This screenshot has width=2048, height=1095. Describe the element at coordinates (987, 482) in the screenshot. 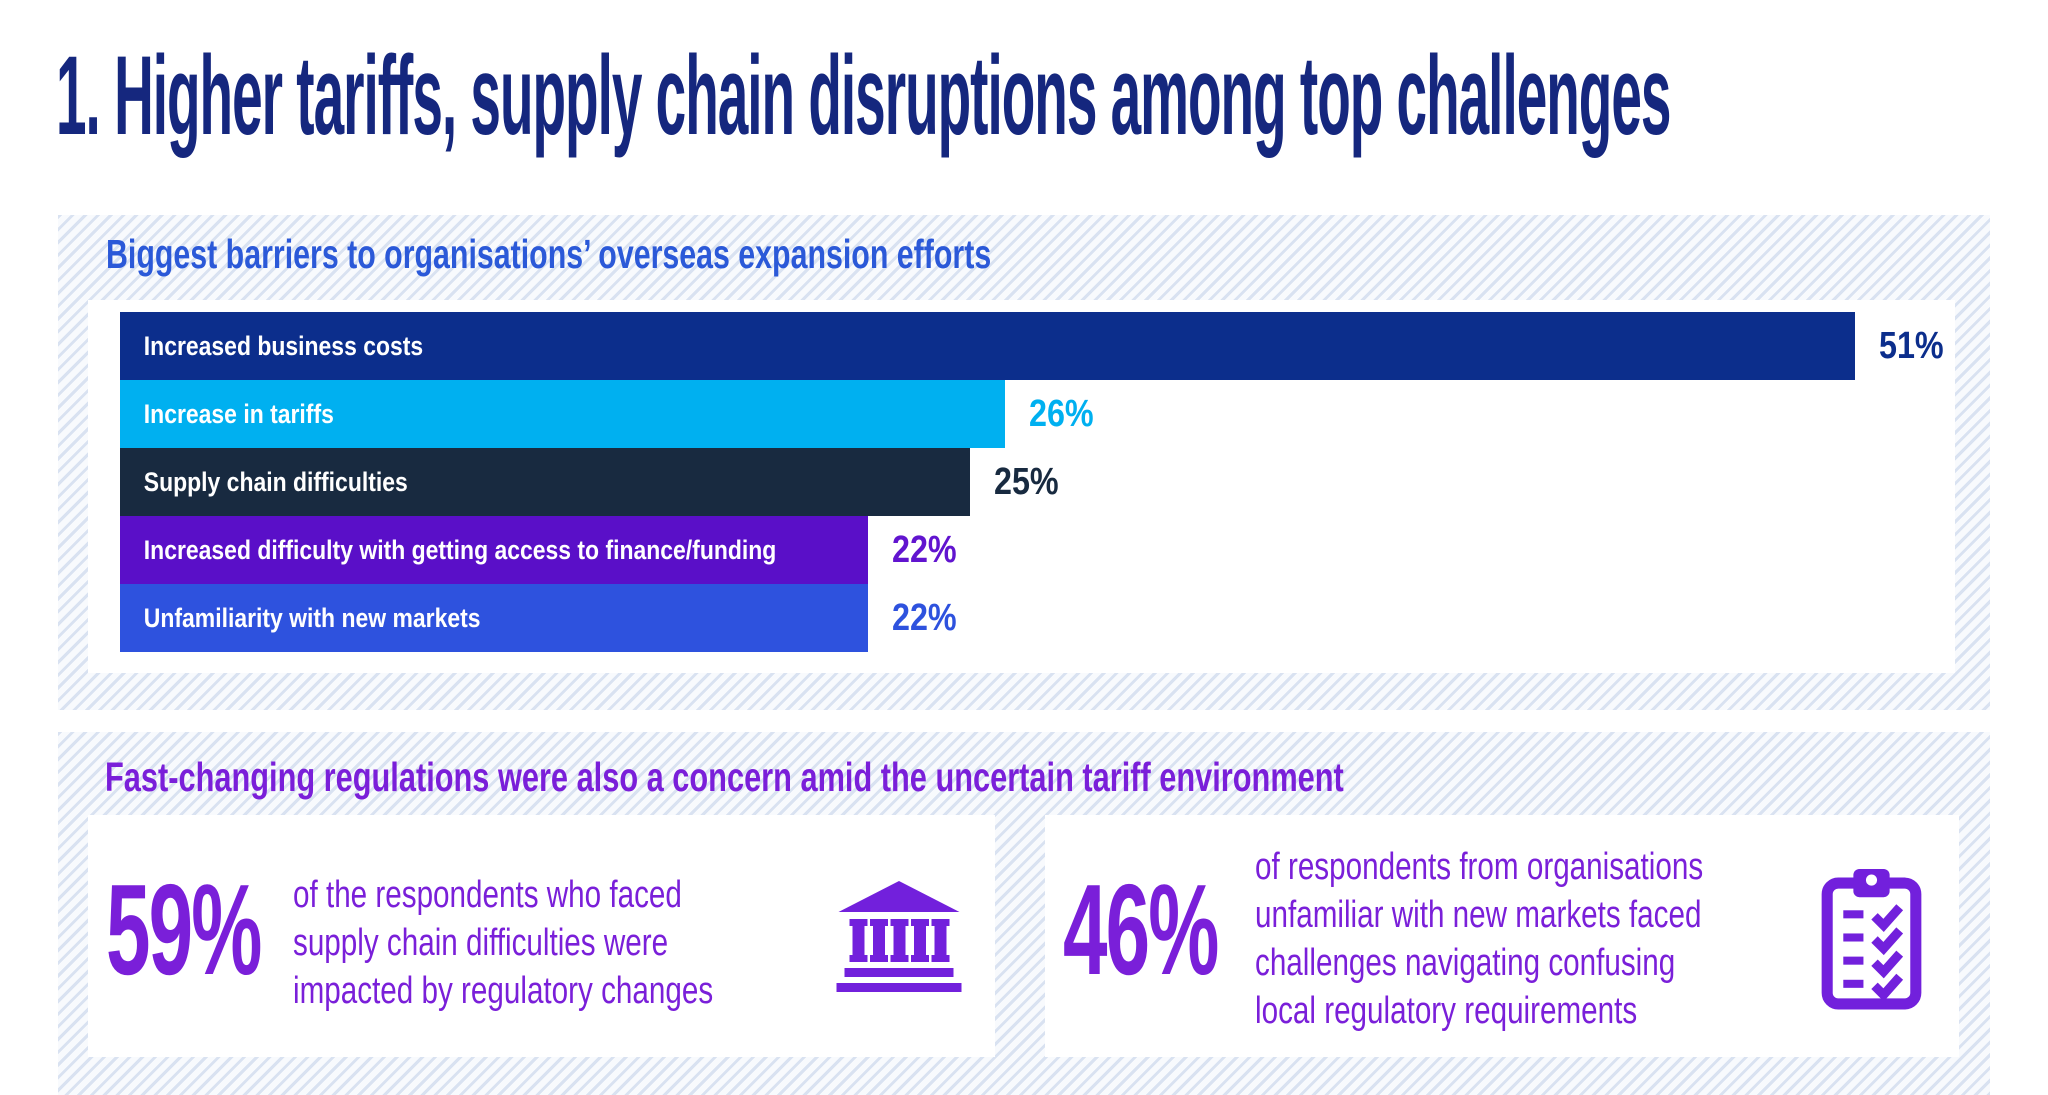

I see `bar-row: Supply chain difficulties 25%` at that location.